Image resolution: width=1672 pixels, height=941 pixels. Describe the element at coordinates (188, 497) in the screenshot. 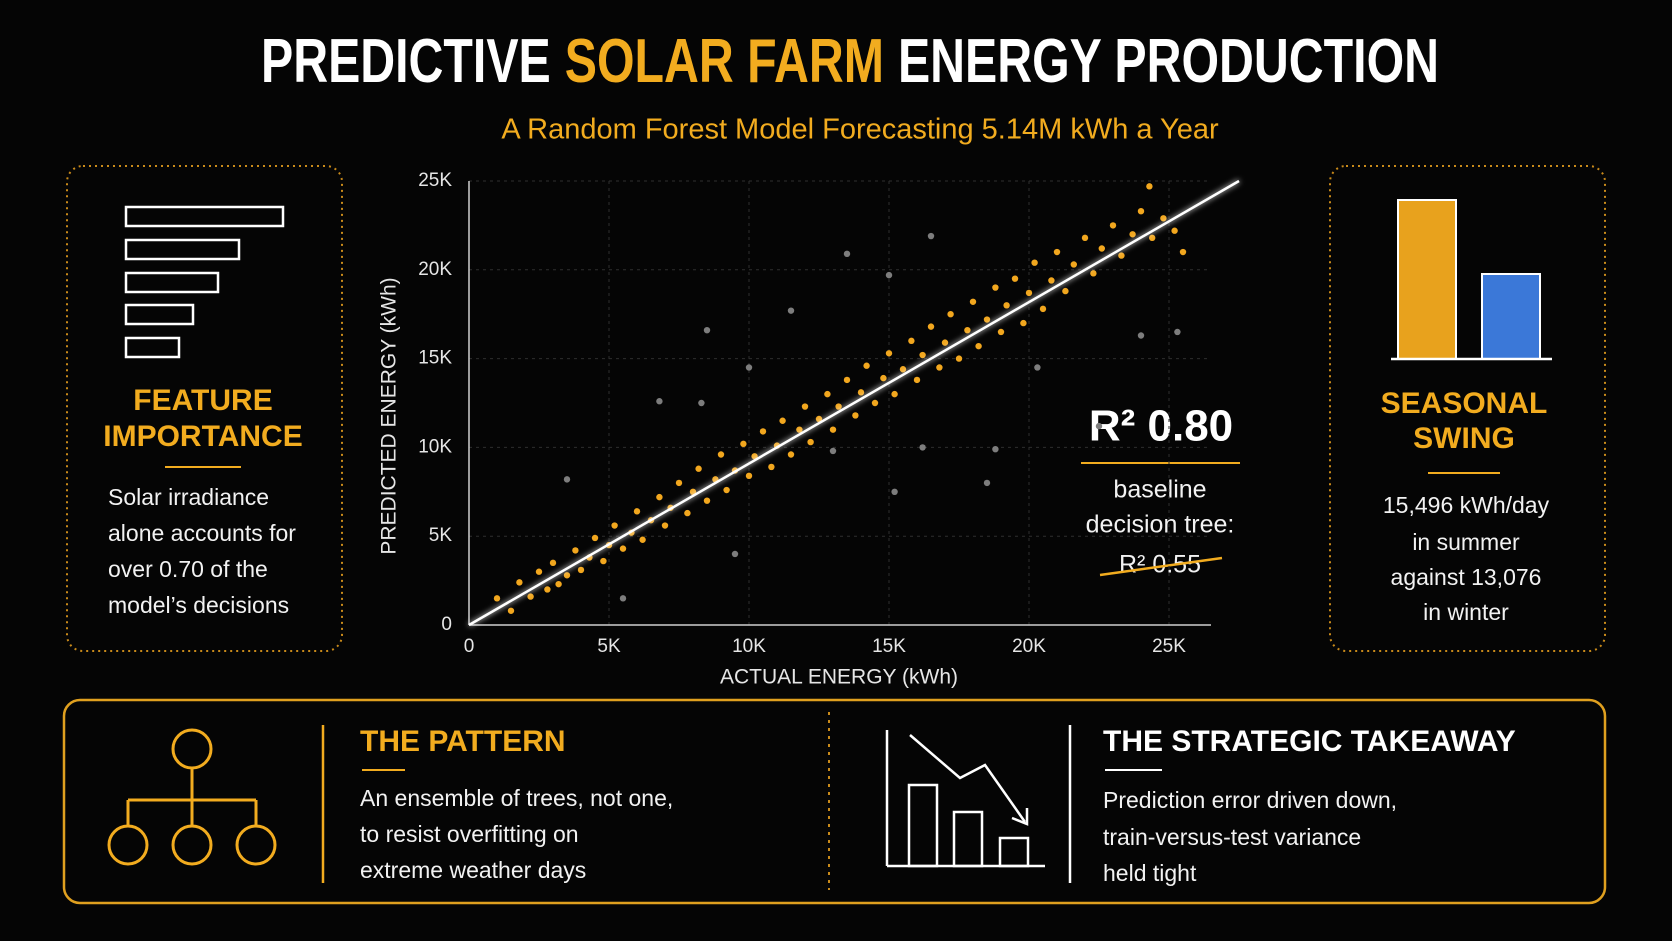

I see `panel-text: Solar irradiance` at that location.